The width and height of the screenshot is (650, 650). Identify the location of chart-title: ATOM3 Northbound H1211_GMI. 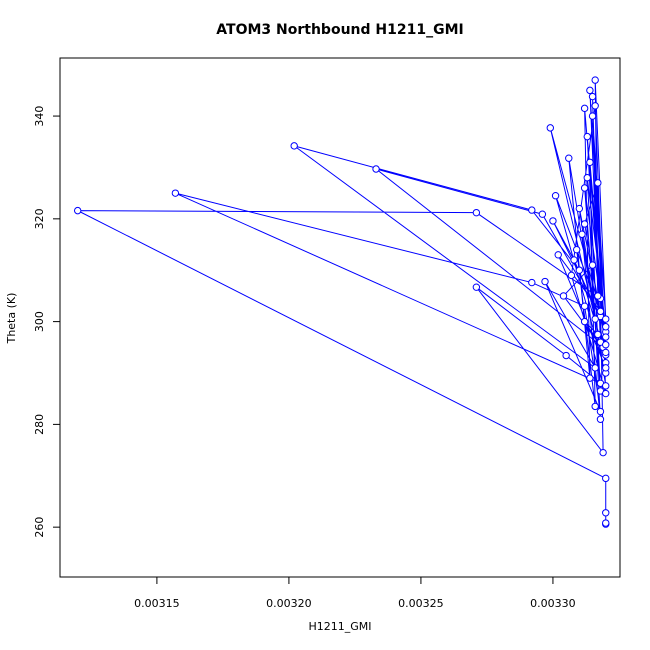
(339, 30).